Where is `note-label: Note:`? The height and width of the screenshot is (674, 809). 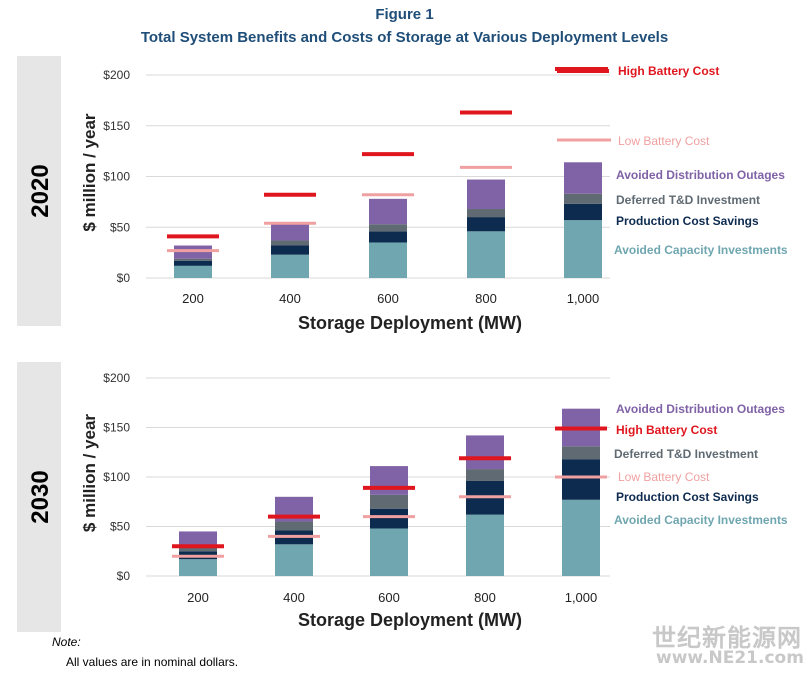 note-label: Note: is located at coordinates (66, 642).